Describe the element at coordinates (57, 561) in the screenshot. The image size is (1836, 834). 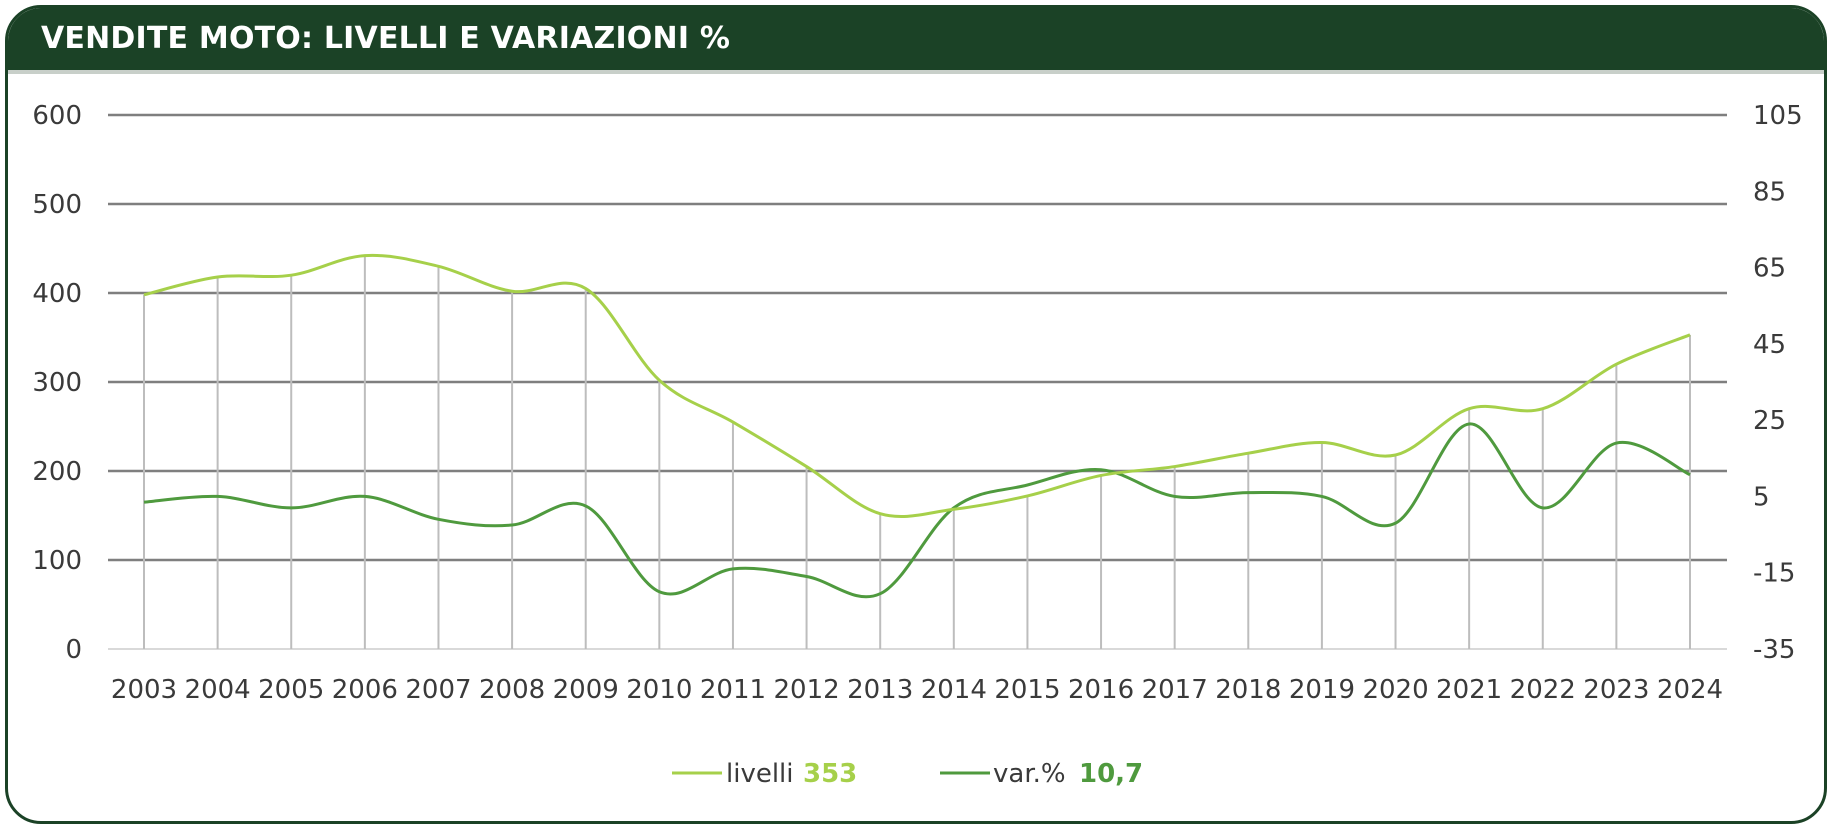
I see `left-tick-label: 100` at that location.